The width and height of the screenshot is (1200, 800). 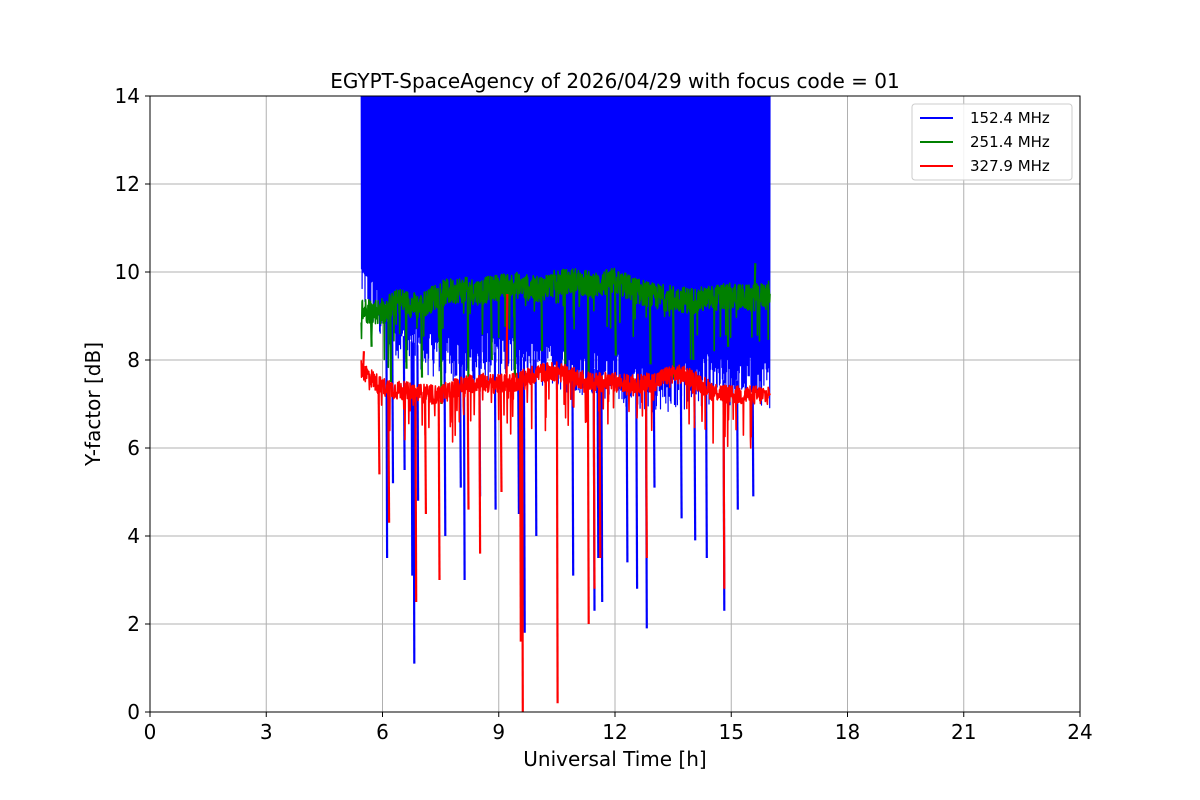 What do you see at coordinates (1079, 732) in the screenshot?
I see `x-tick-label: 24` at bounding box center [1079, 732].